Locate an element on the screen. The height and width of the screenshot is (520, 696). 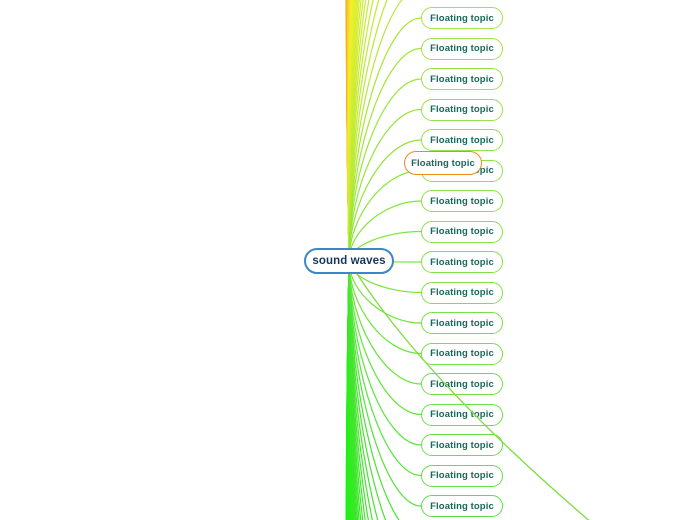
central-topic-label: sound waves is located at coordinates (349, 261).